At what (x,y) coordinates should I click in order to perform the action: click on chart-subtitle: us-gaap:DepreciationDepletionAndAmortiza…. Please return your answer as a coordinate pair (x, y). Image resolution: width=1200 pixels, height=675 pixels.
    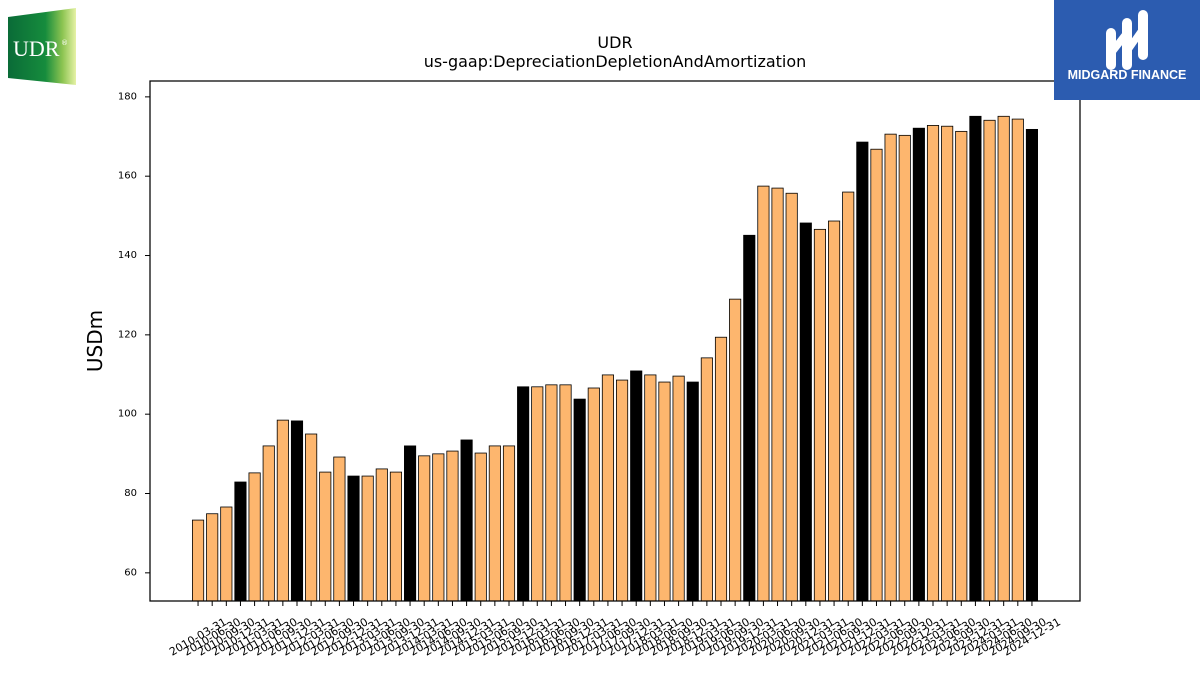
    Looking at the image, I should click on (615, 61).